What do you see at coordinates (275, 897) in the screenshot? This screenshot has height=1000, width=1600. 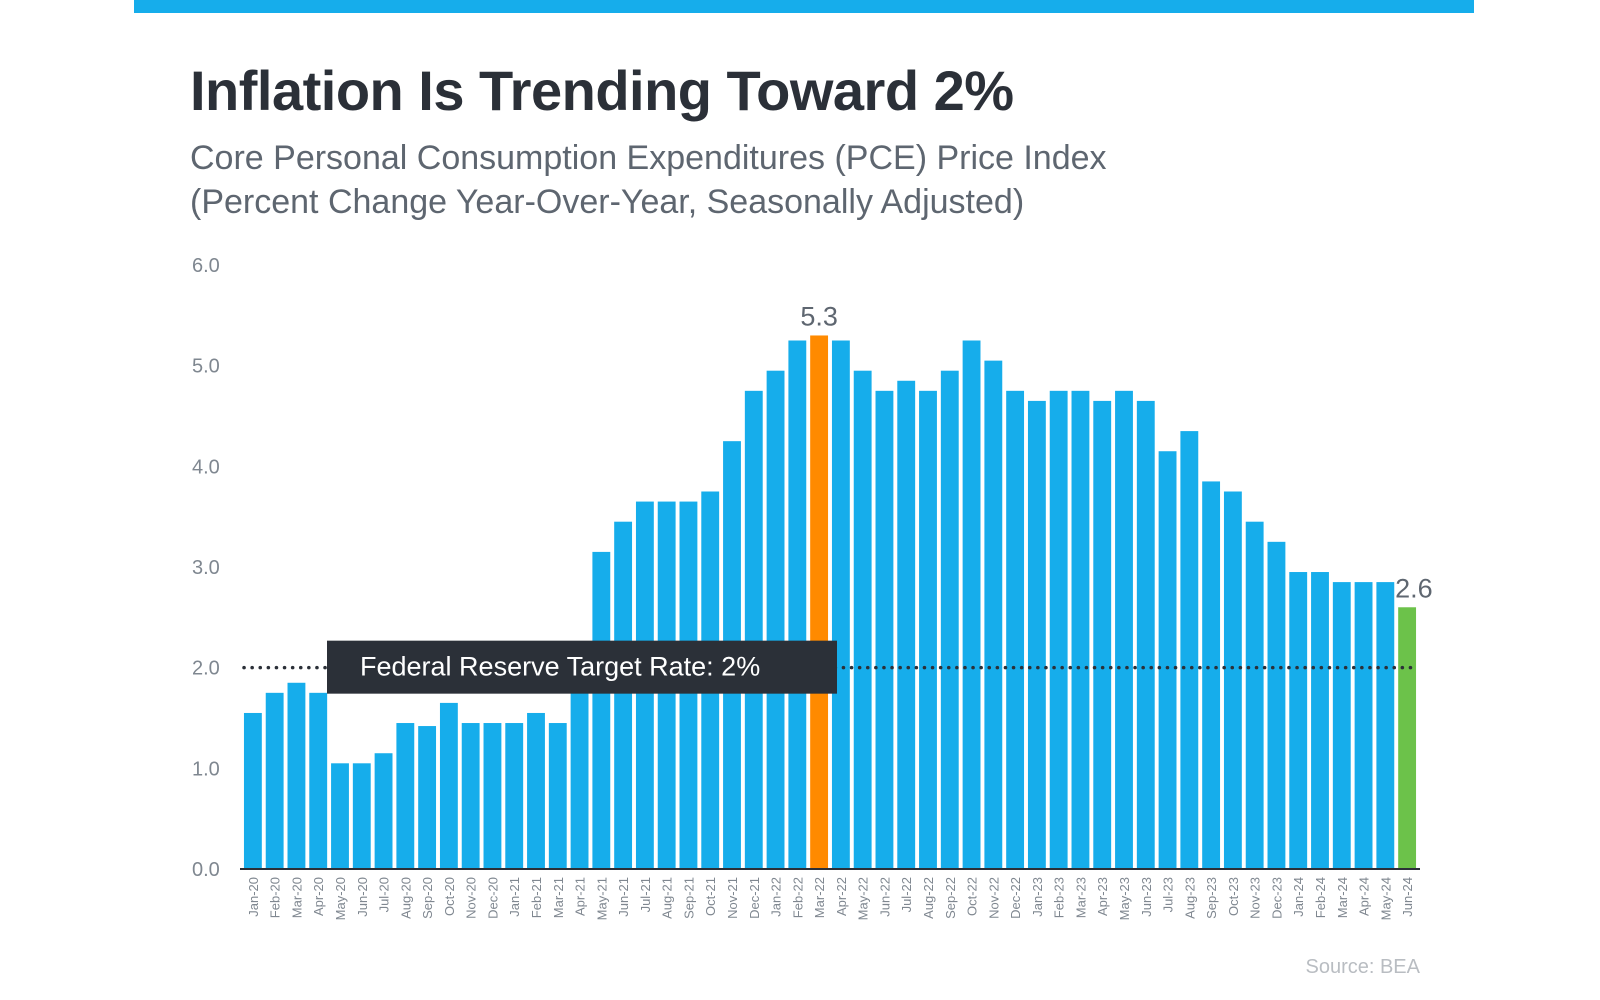 I see `x-tick-label: Feb-20` at bounding box center [275, 897].